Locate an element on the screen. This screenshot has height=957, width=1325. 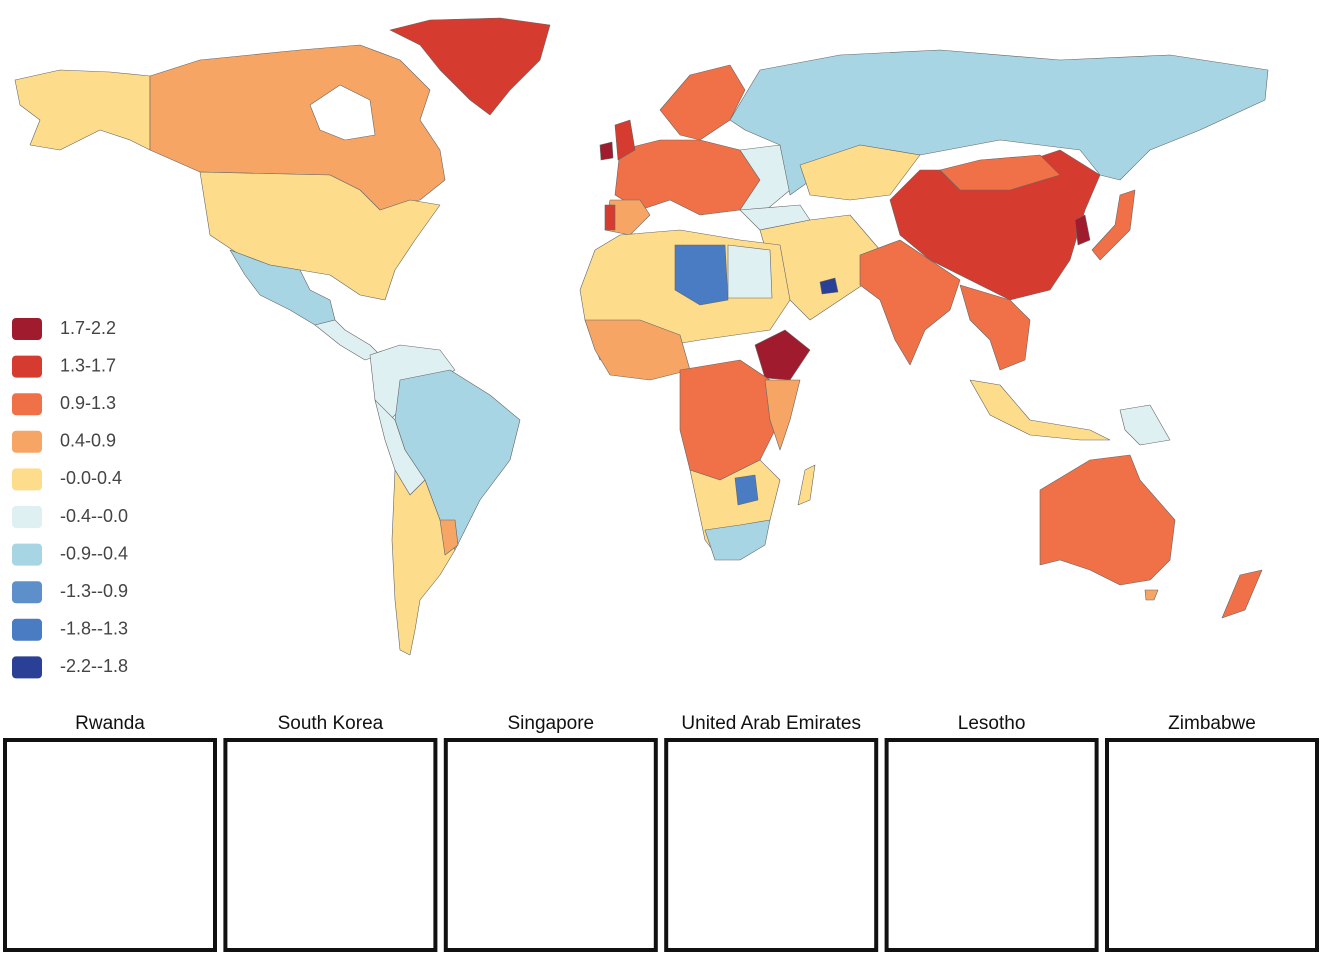
legend-label: 1.7-2.2 is located at coordinates (88, 328).